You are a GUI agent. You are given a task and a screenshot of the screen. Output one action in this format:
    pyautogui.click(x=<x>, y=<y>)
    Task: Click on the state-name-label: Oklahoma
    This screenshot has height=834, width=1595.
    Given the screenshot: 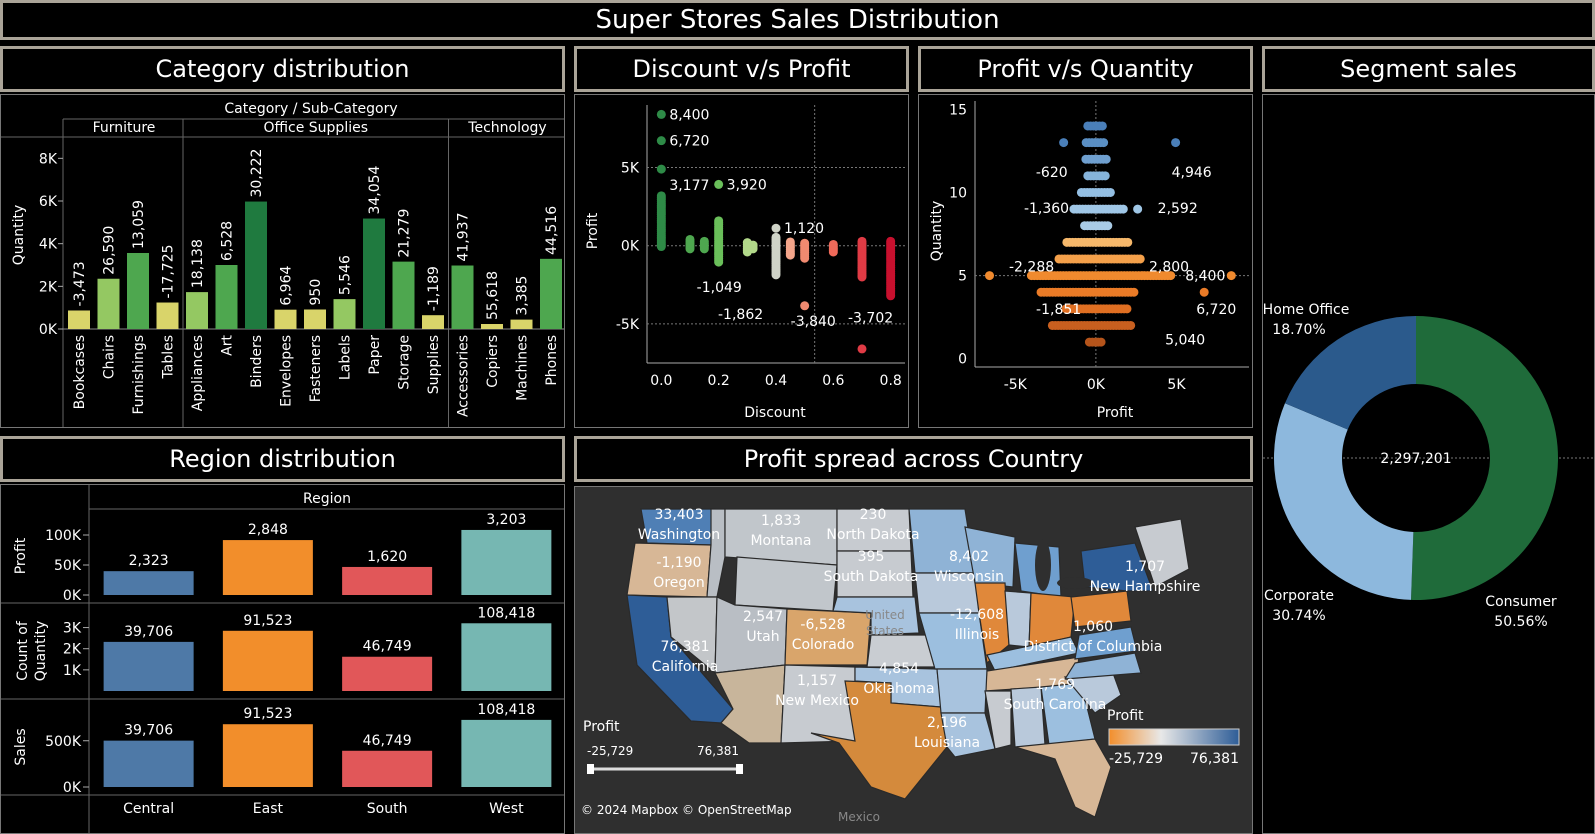 What is the action you would take?
    pyautogui.click(x=898, y=689)
    